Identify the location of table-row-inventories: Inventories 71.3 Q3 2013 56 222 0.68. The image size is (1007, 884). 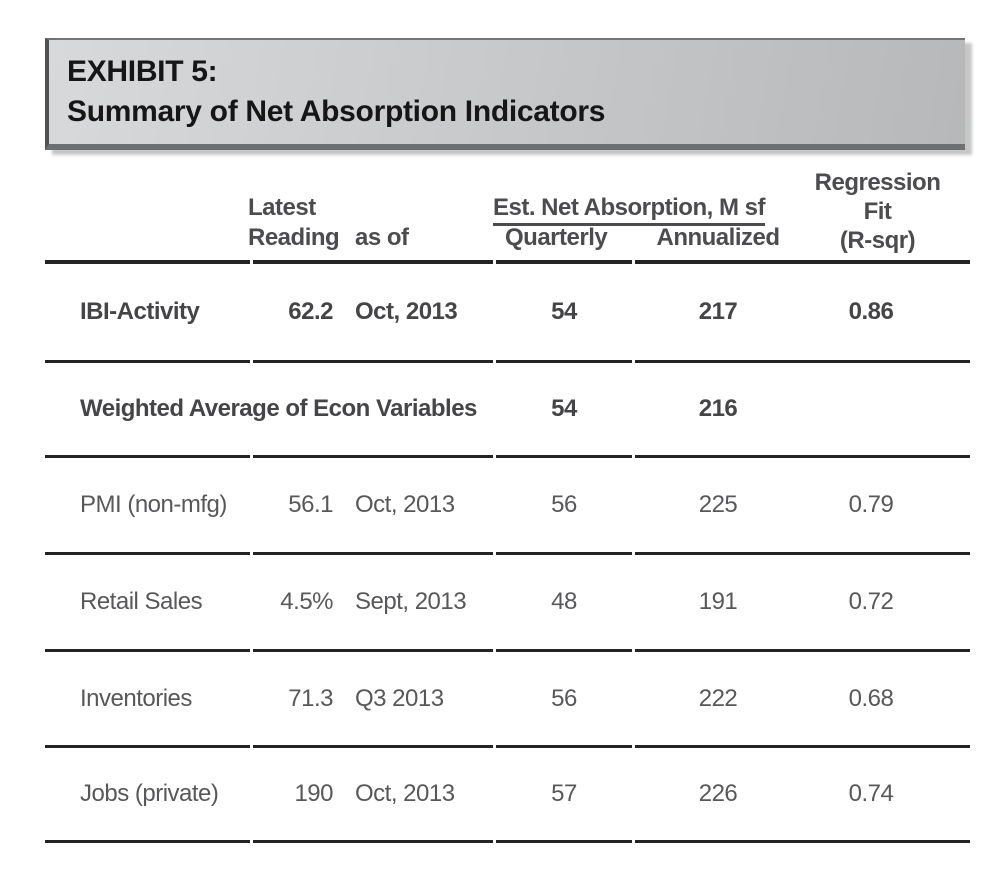
(507, 700).